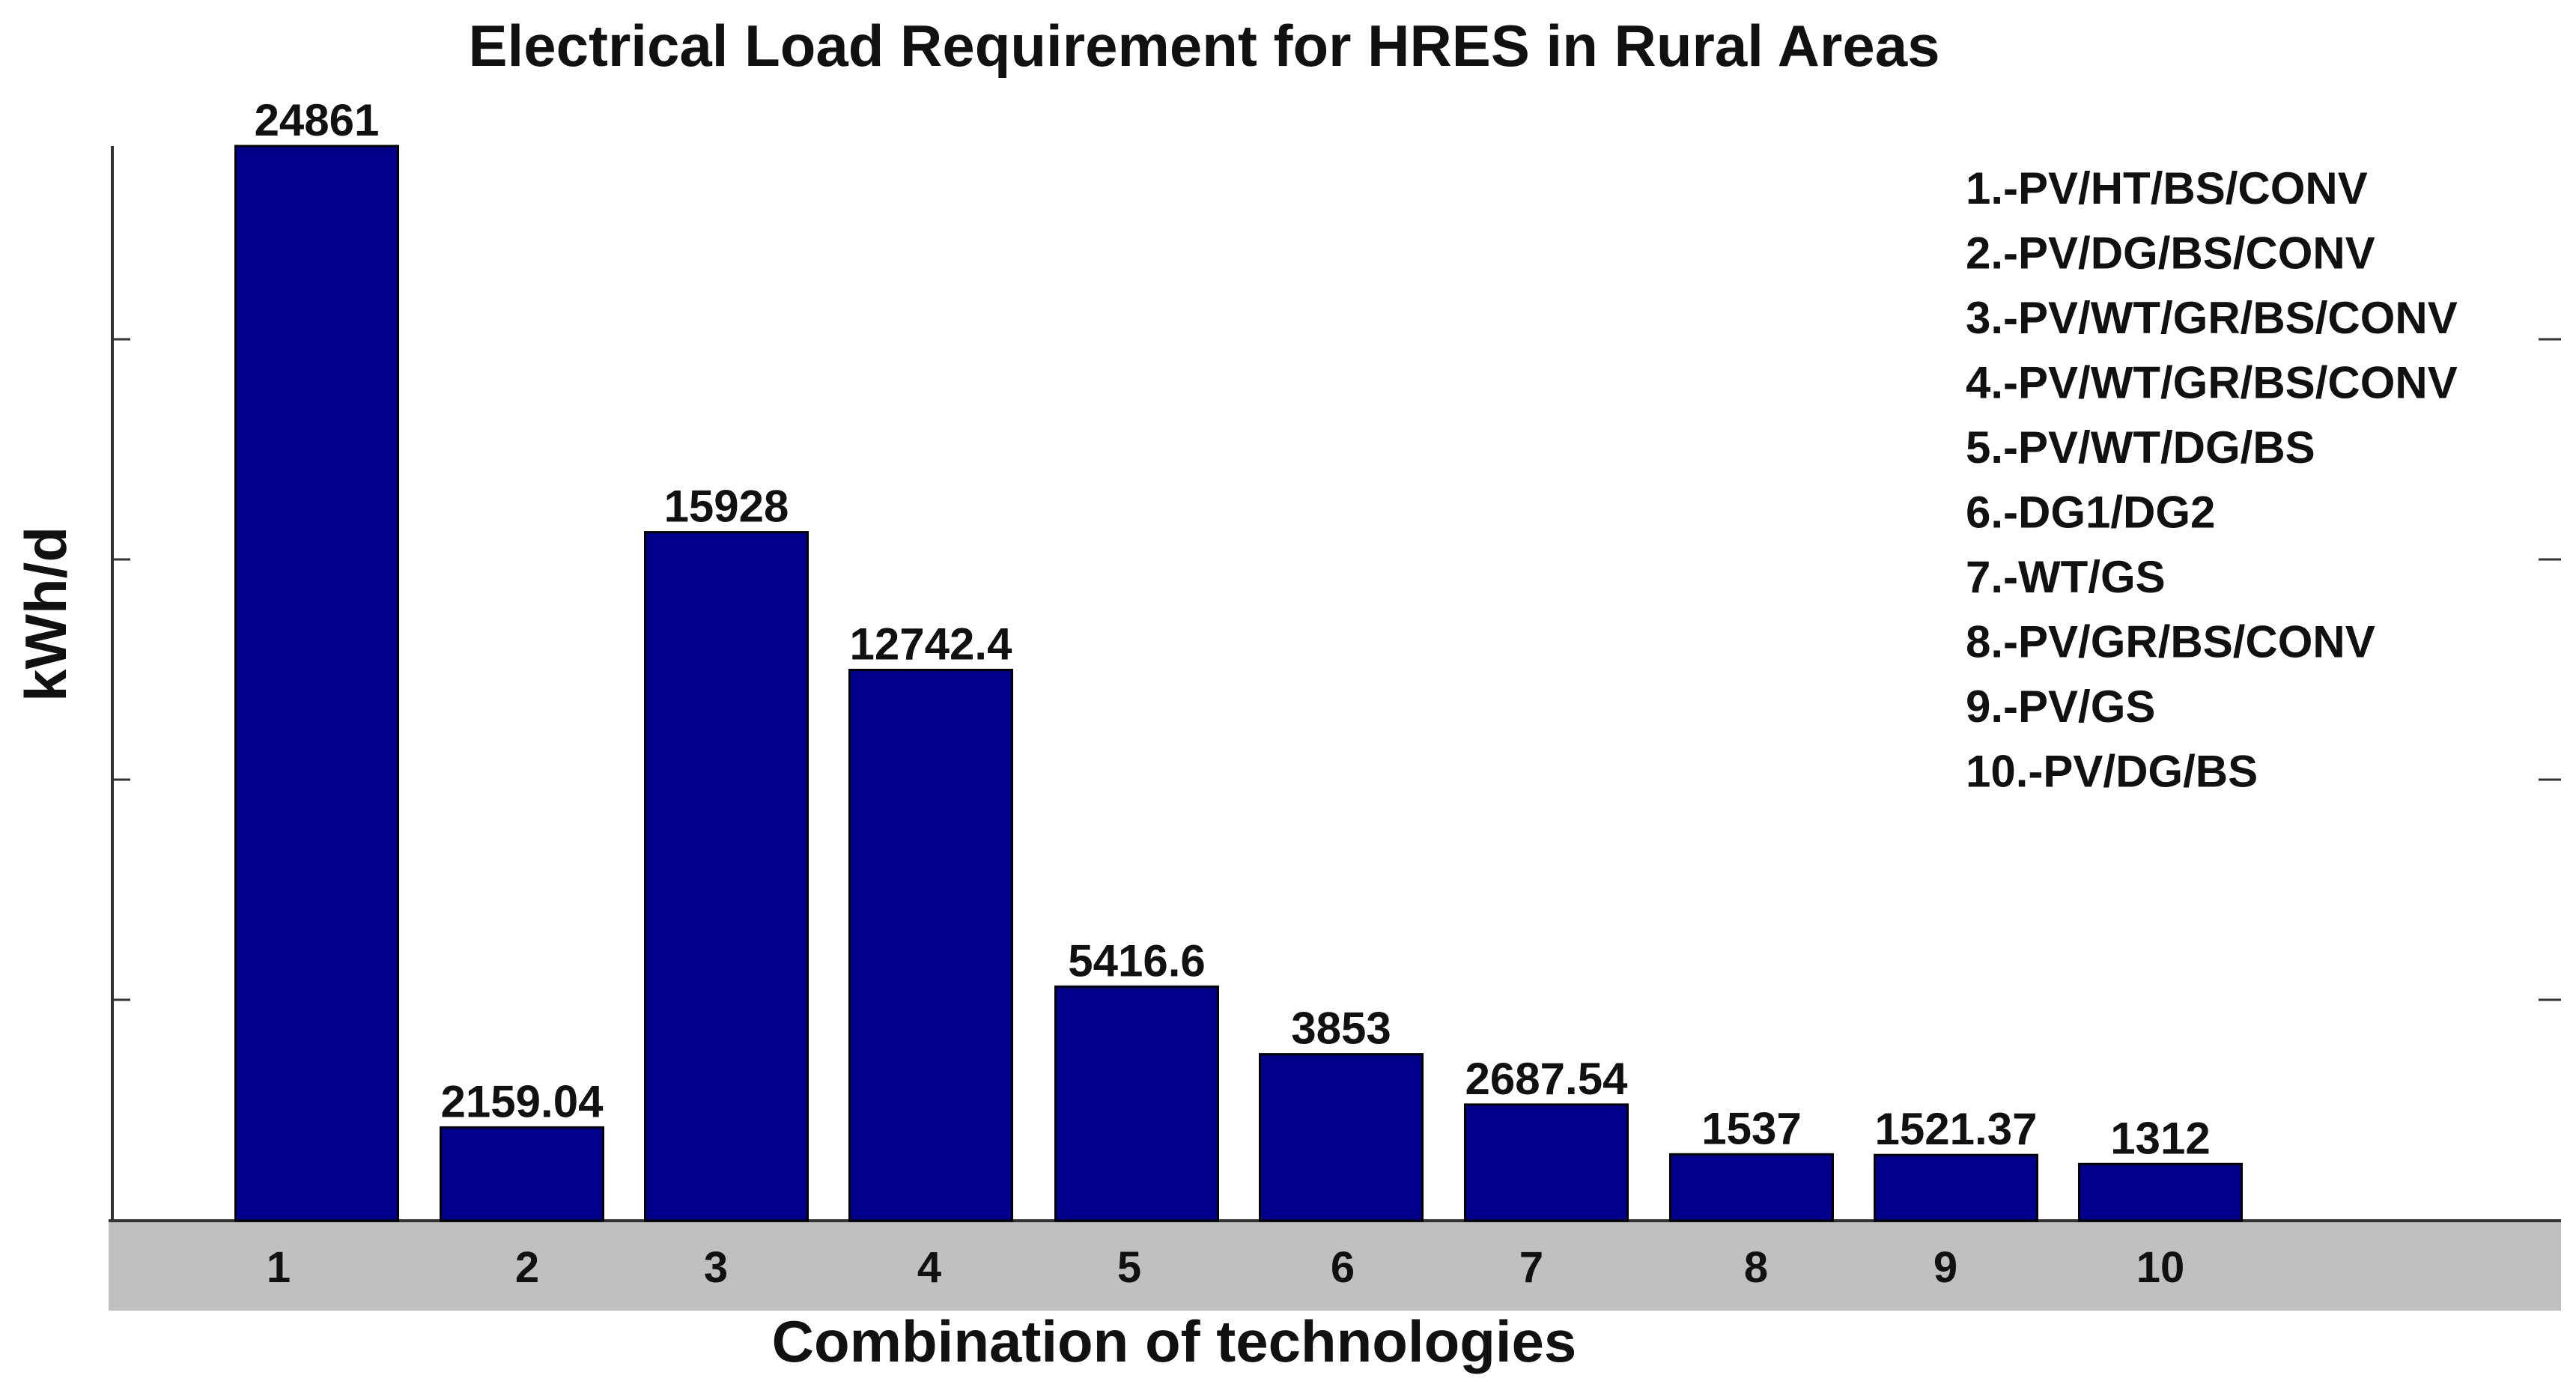 The height and width of the screenshot is (1387, 2576). What do you see at coordinates (1956, 1129) in the screenshot?
I see `bar-value-label-9: 1521.37` at bounding box center [1956, 1129].